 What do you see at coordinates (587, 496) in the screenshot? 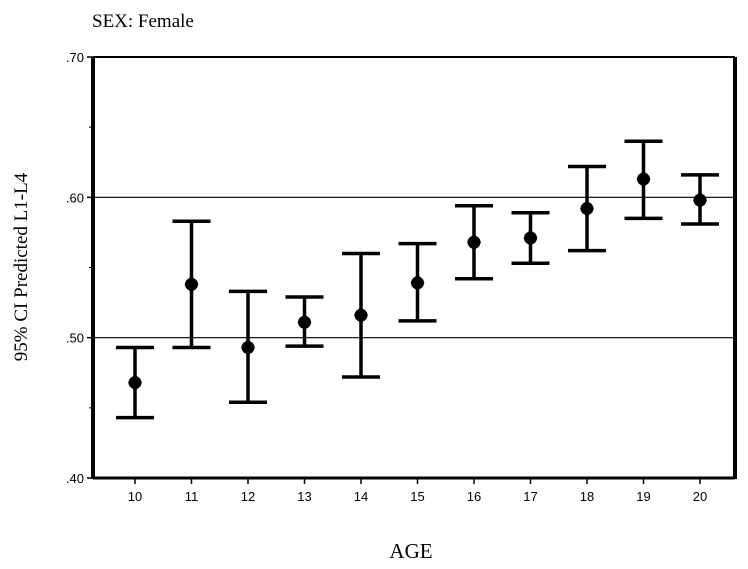
I see `x-tick-label: 18` at bounding box center [587, 496].